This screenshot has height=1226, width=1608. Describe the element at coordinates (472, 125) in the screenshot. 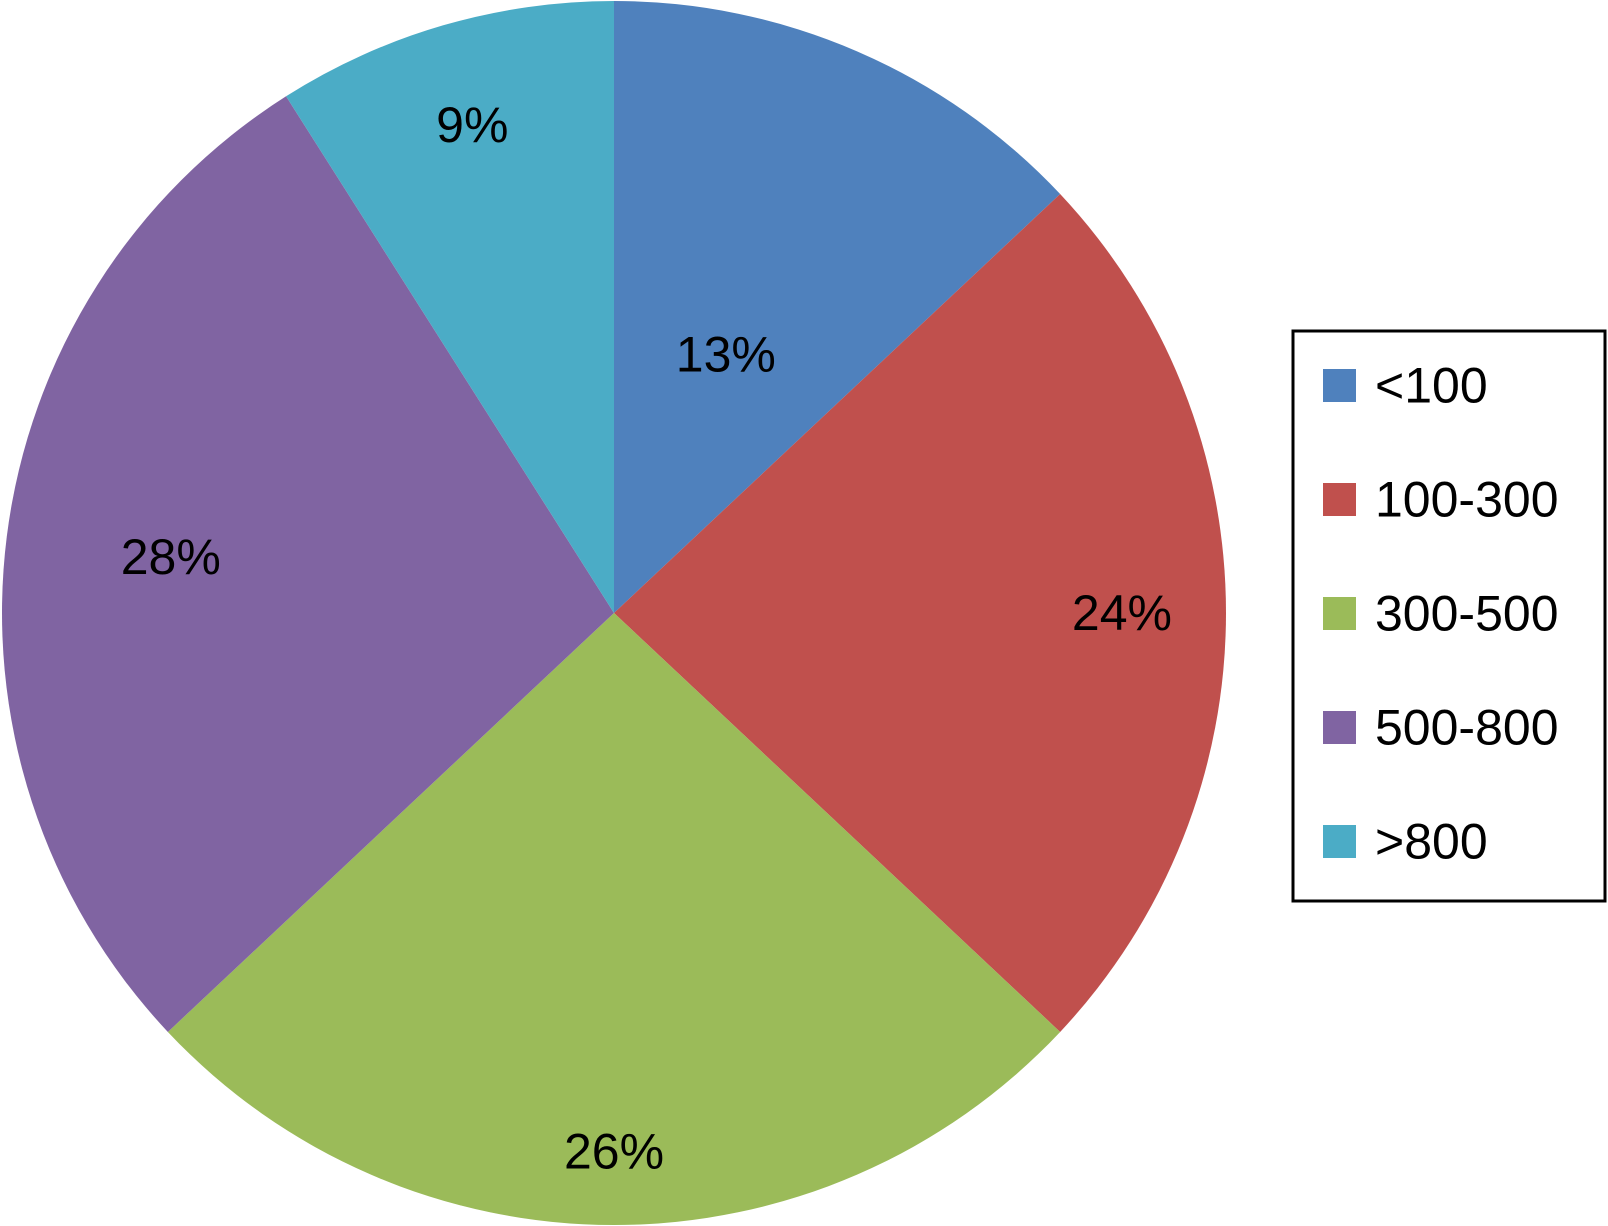

I see `slice-label-5: 9%` at that location.